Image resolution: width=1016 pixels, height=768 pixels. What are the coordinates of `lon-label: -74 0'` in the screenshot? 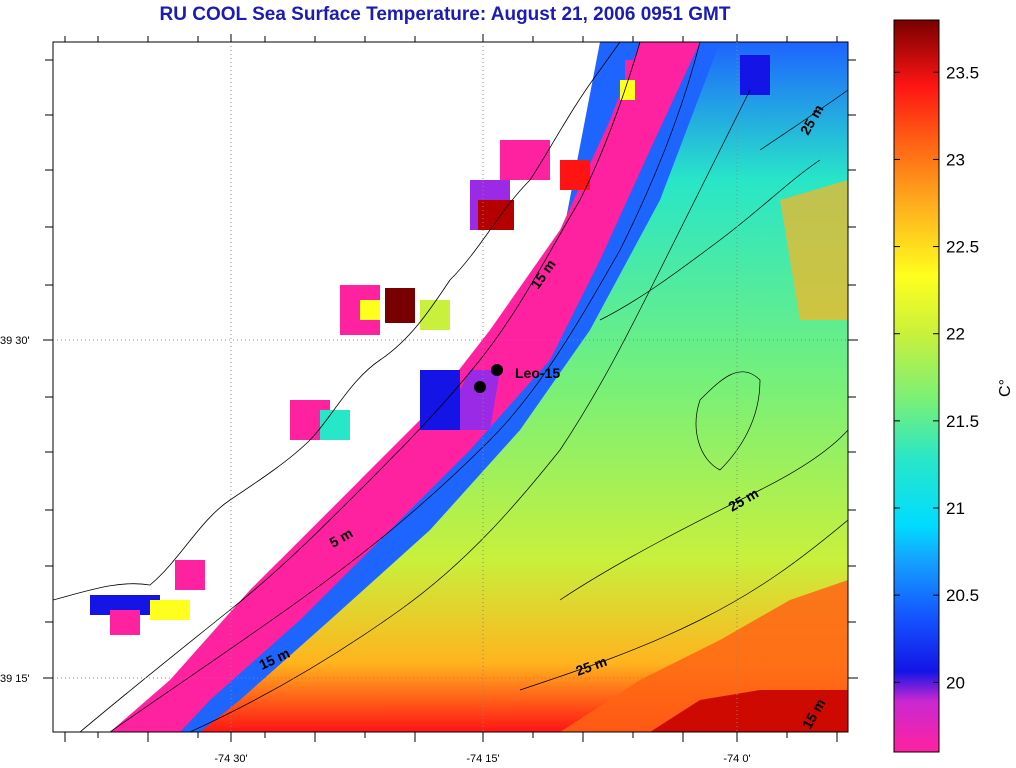 It's located at (736, 759).